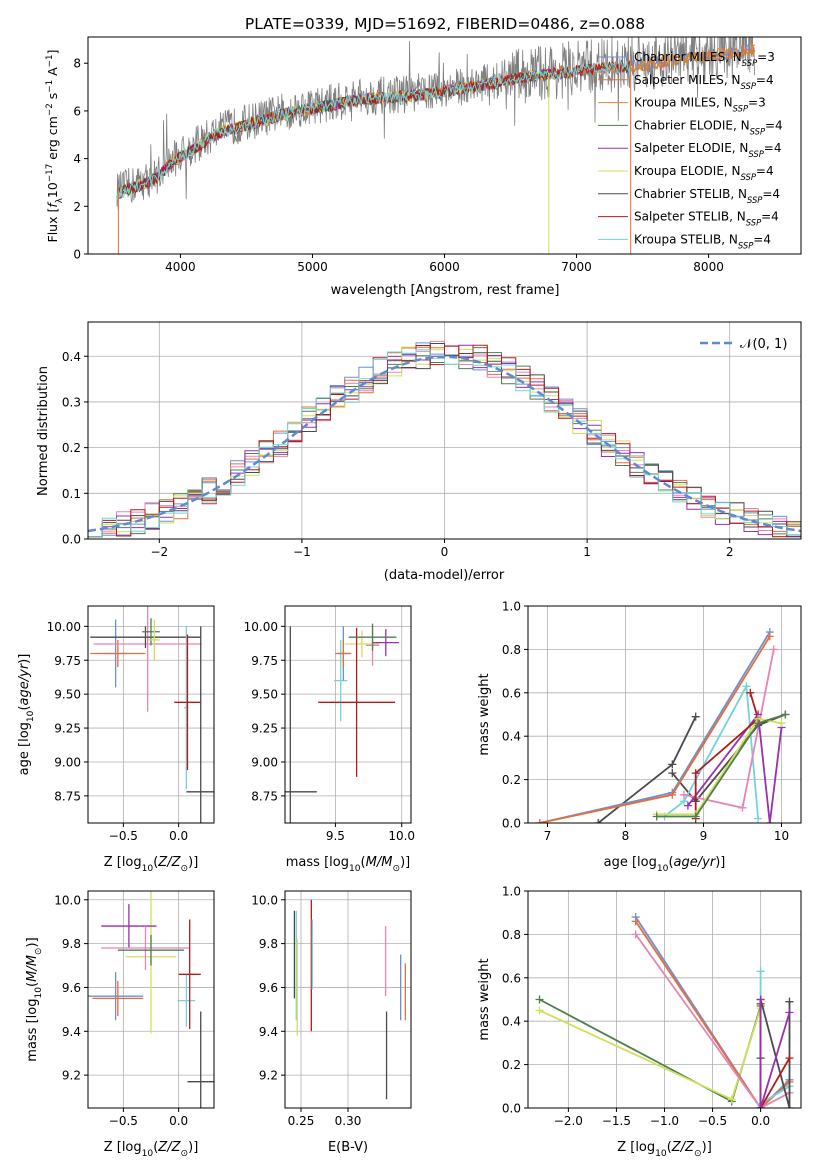 This screenshot has height=1170, width=819. What do you see at coordinates (71, 402) in the screenshot?
I see `y-tick-label: 0.3` at bounding box center [71, 402].